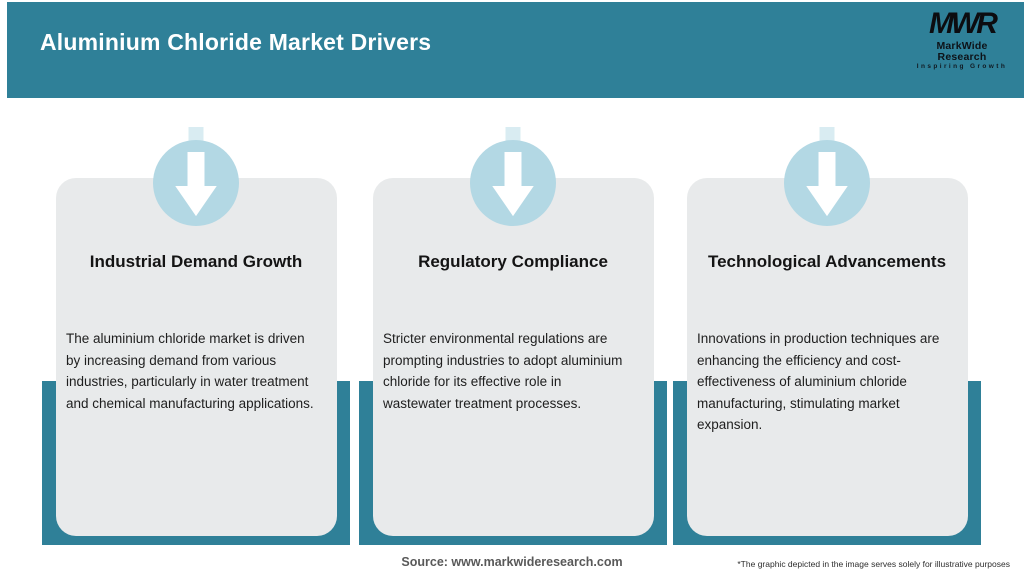 The image size is (1024, 576). I want to click on logo-tagline: Inspiring Growth, so click(962, 66).